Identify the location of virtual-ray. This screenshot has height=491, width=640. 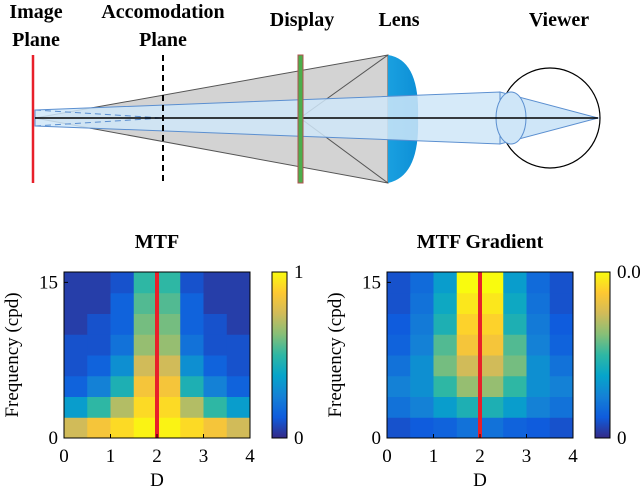
(99, 114).